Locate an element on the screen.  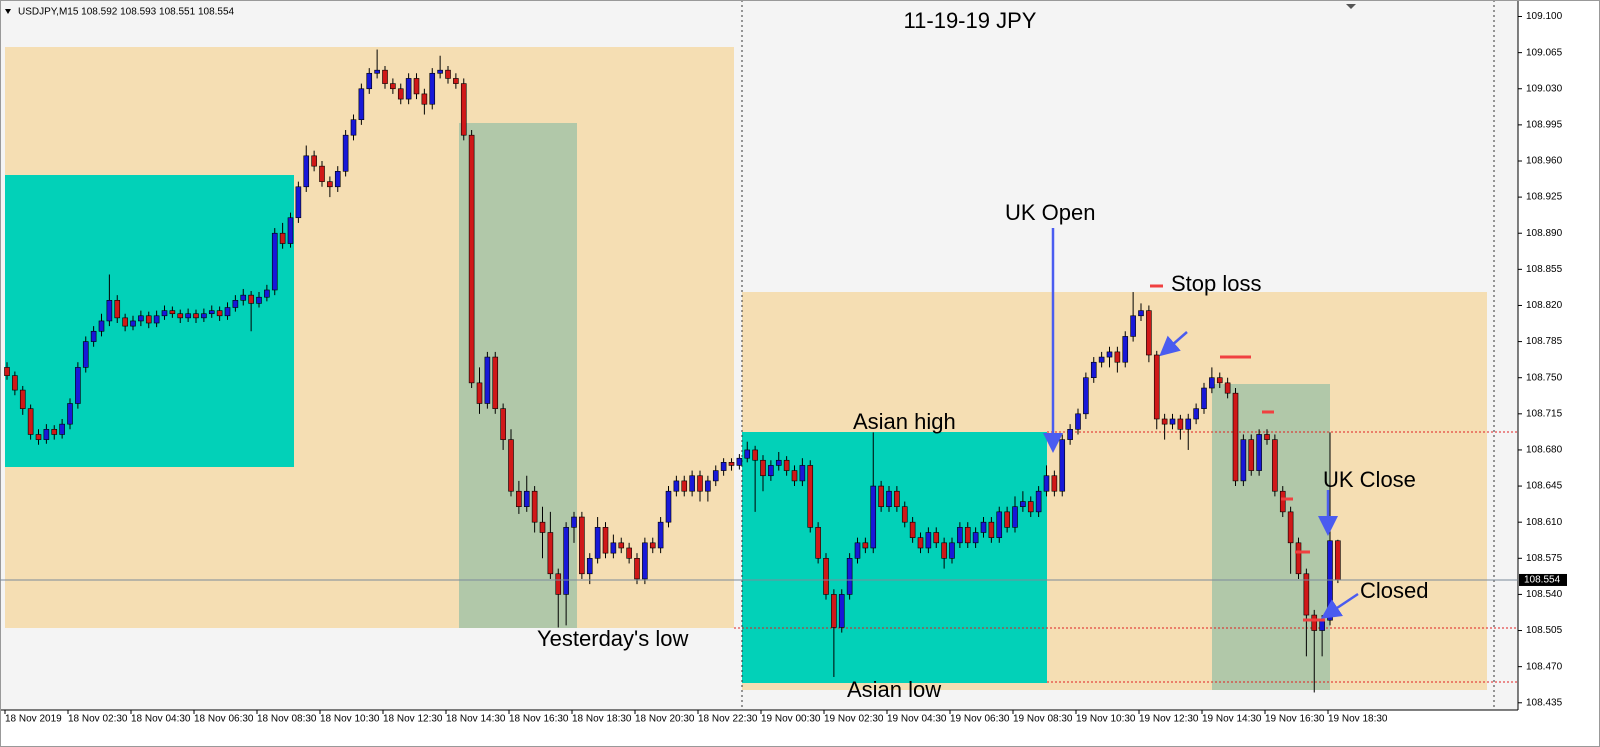
scroll-icon is located at coordinates (1351, 6).